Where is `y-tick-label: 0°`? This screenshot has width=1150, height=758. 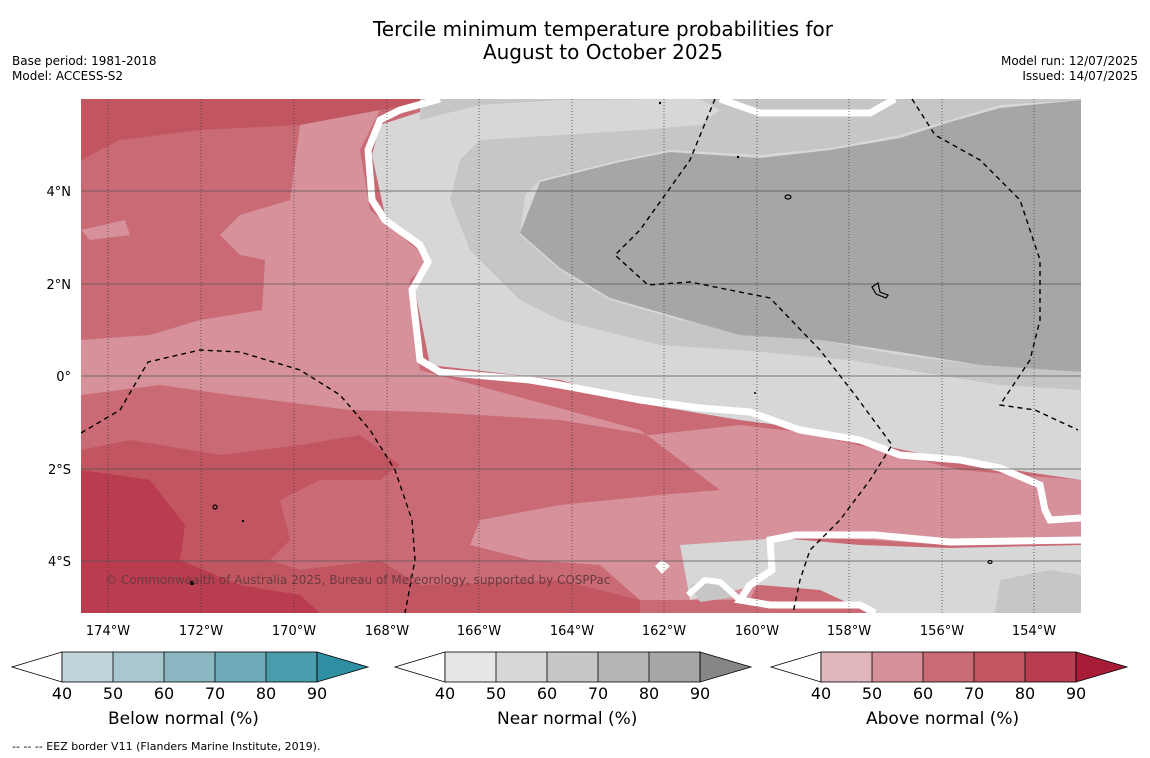
y-tick-label: 0° is located at coordinates (63, 377).